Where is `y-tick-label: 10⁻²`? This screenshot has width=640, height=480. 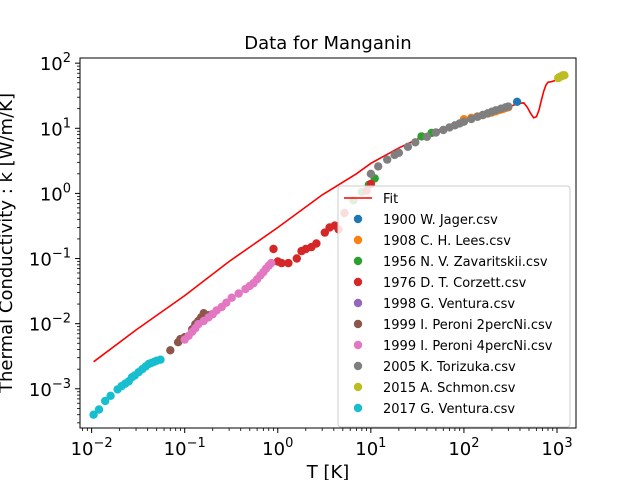 y-tick-label: 10⁻² is located at coordinates (50, 324).